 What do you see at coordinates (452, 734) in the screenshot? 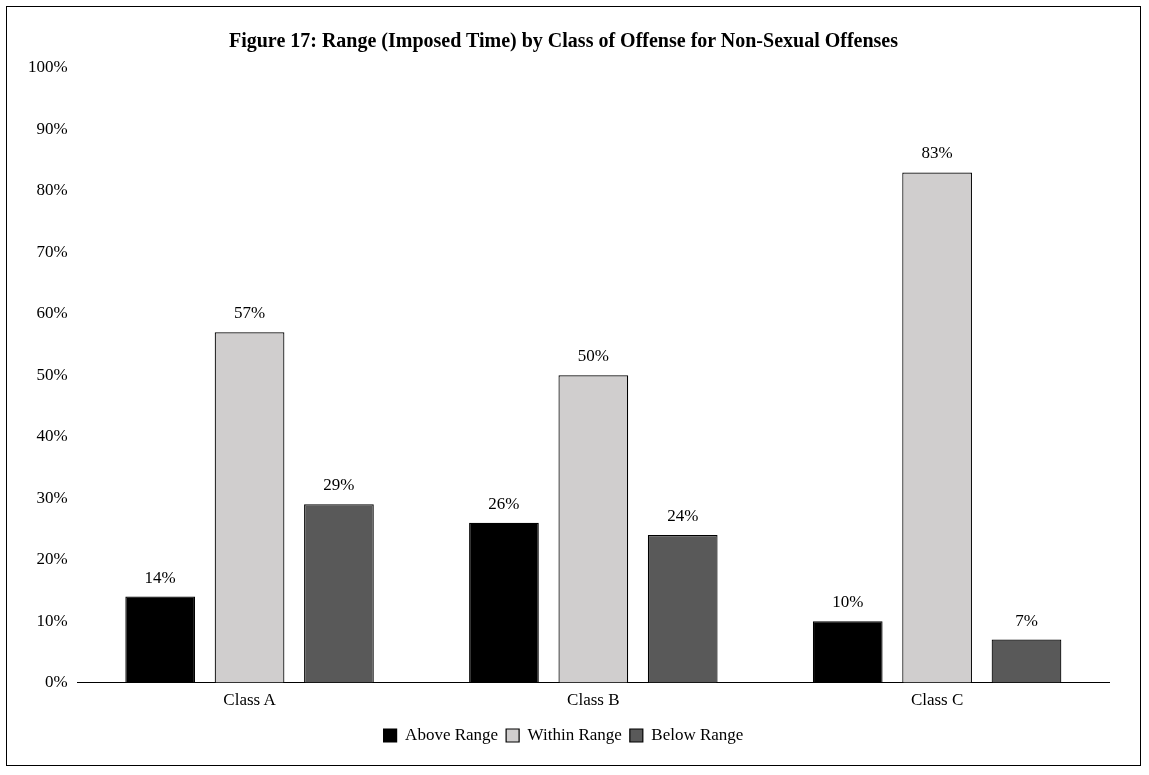
I see `legend-label: Above Range` at bounding box center [452, 734].